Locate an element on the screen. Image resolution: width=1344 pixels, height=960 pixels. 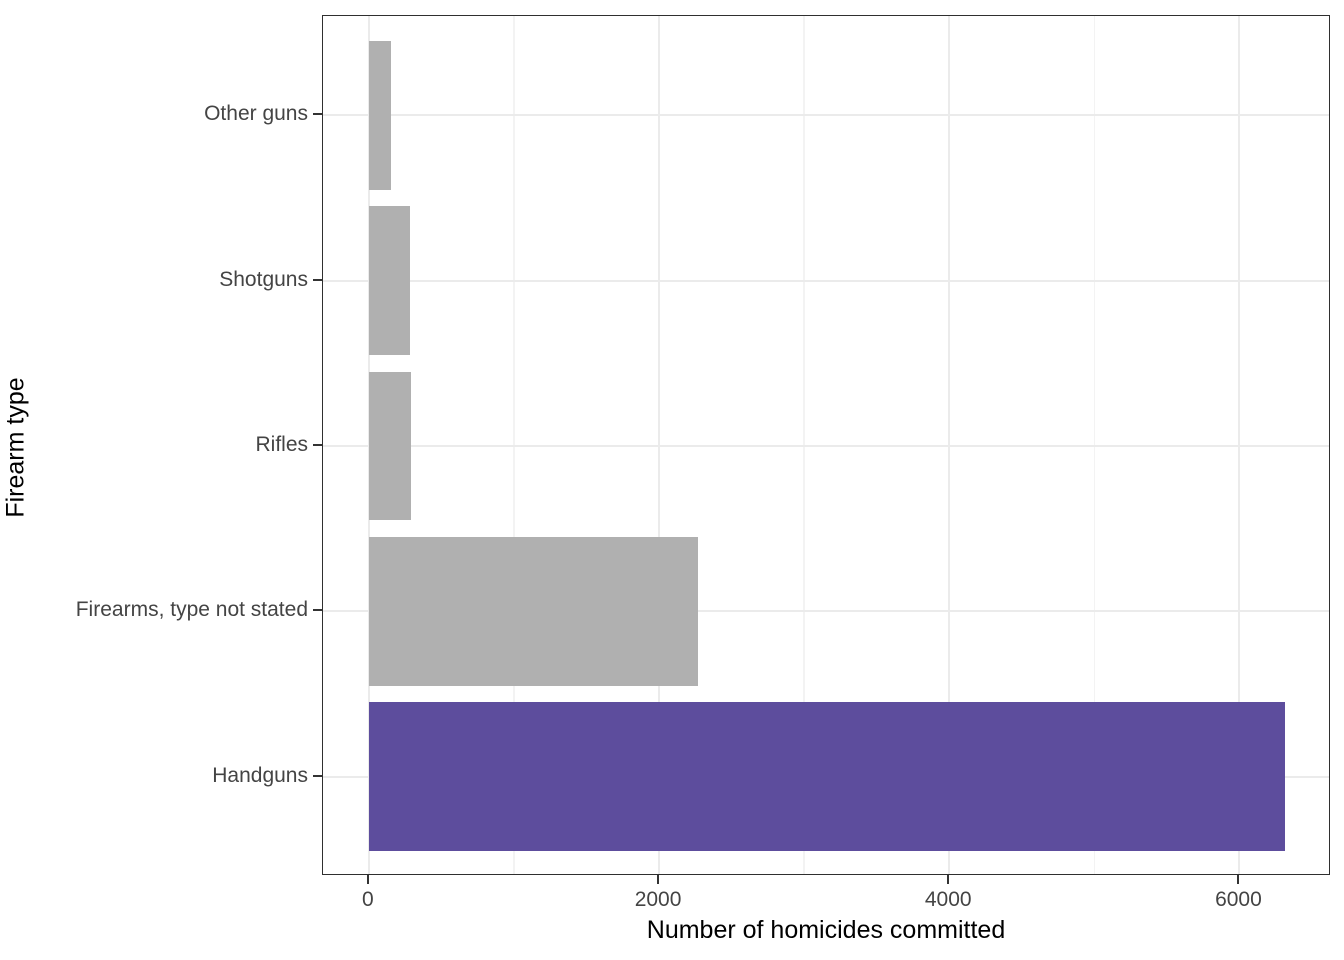
y-tick-rifles is located at coordinates (317, 445).